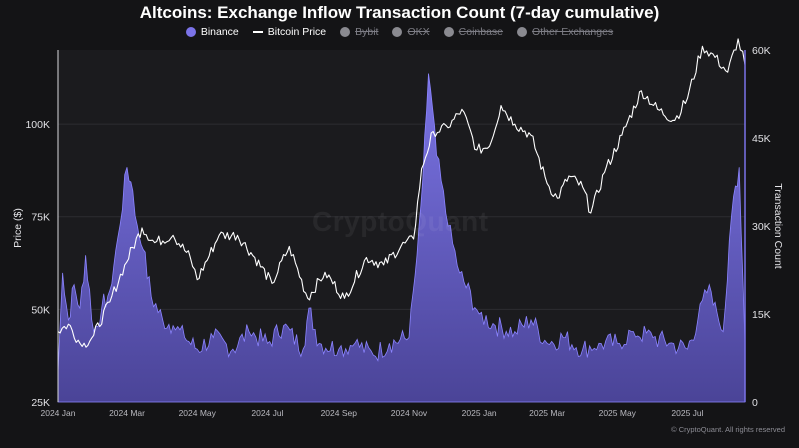  I want to click on x-tick-label: 2024 Jul, so click(267, 413).